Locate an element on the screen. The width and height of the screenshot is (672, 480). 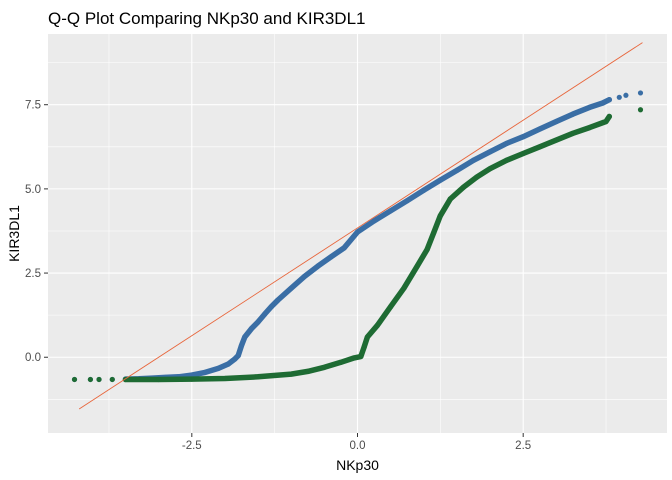
x-tick-label: 2.5 is located at coordinates (523, 446).